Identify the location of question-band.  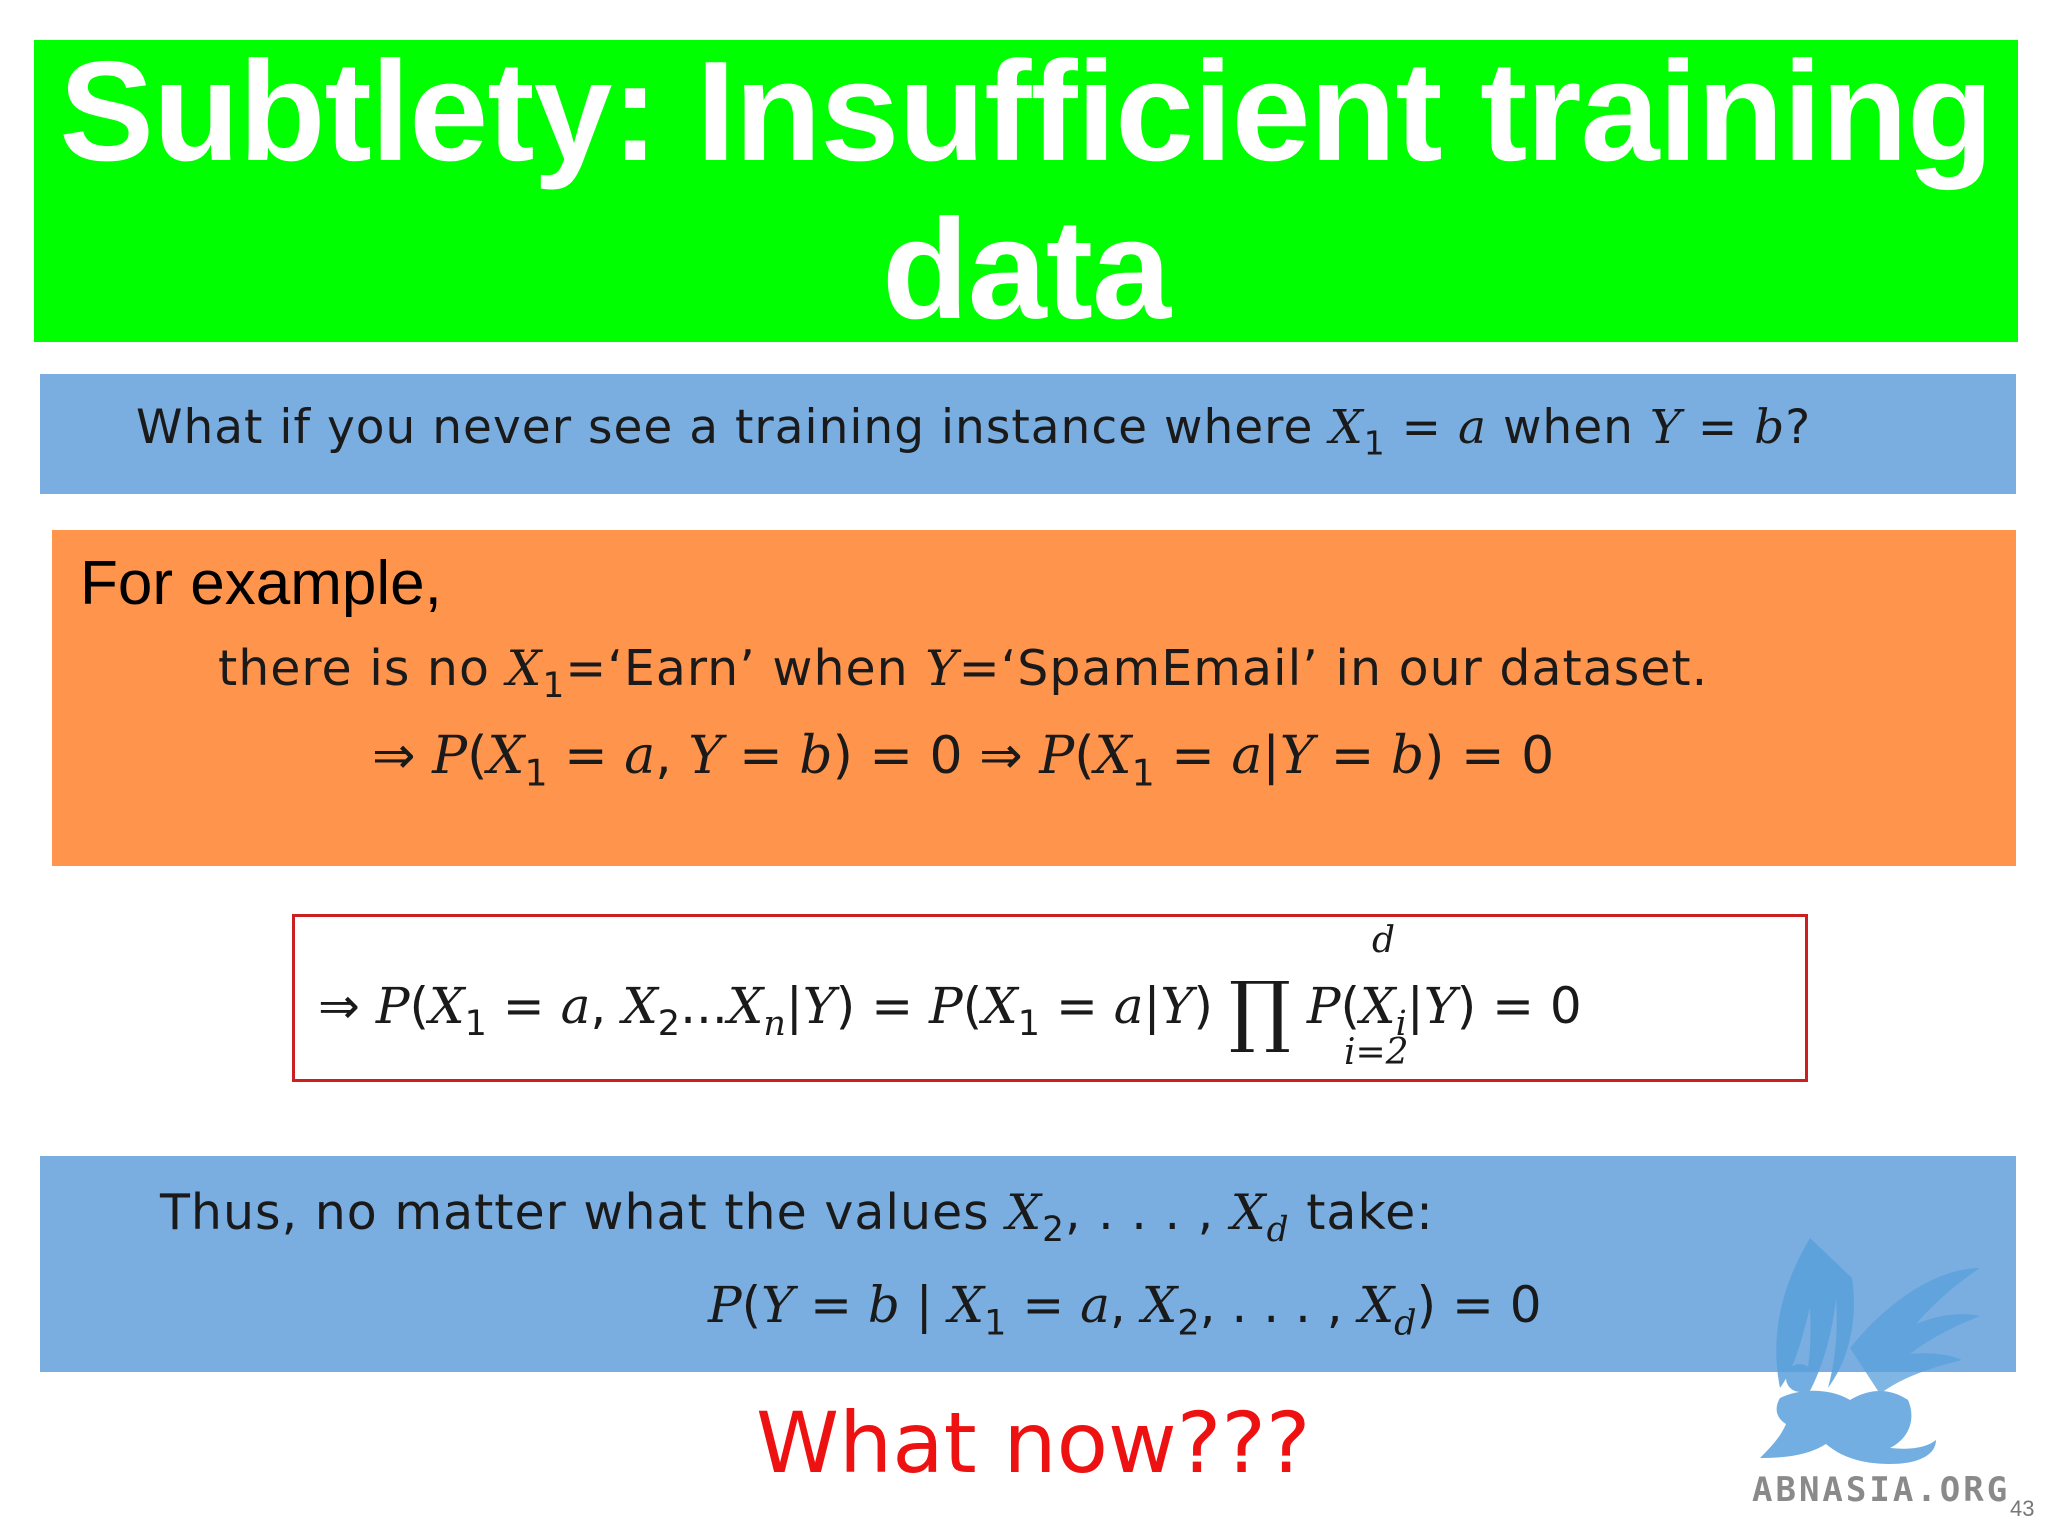
(1028, 434).